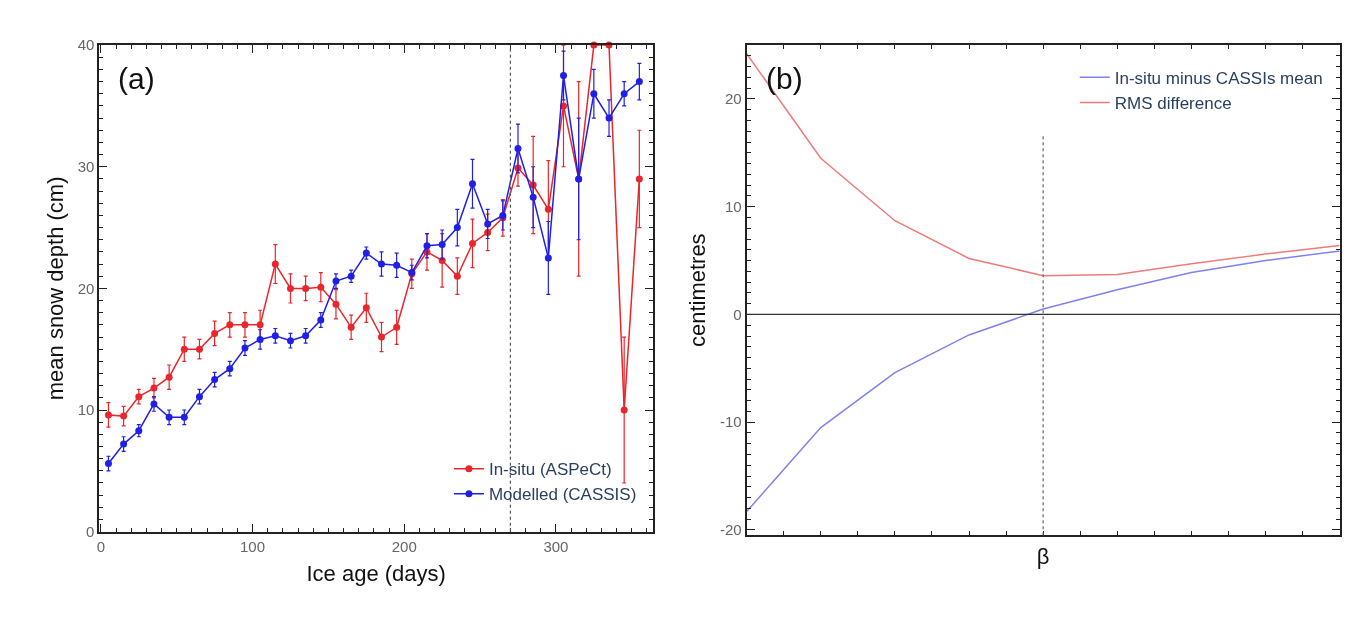  Describe the element at coordinates (1043, 556) in the screenshot. I see `x-axis-title: β` at that location.